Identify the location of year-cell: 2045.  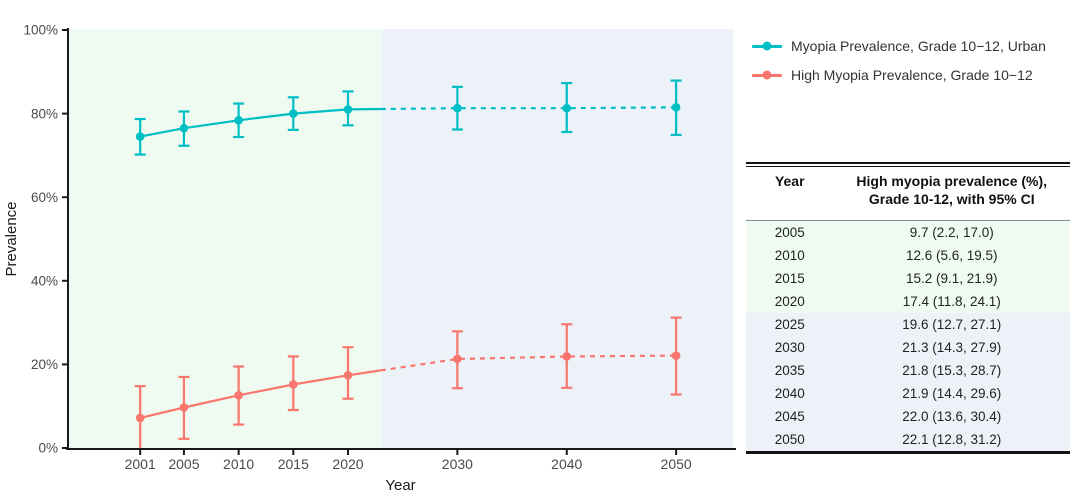
(790, 417).